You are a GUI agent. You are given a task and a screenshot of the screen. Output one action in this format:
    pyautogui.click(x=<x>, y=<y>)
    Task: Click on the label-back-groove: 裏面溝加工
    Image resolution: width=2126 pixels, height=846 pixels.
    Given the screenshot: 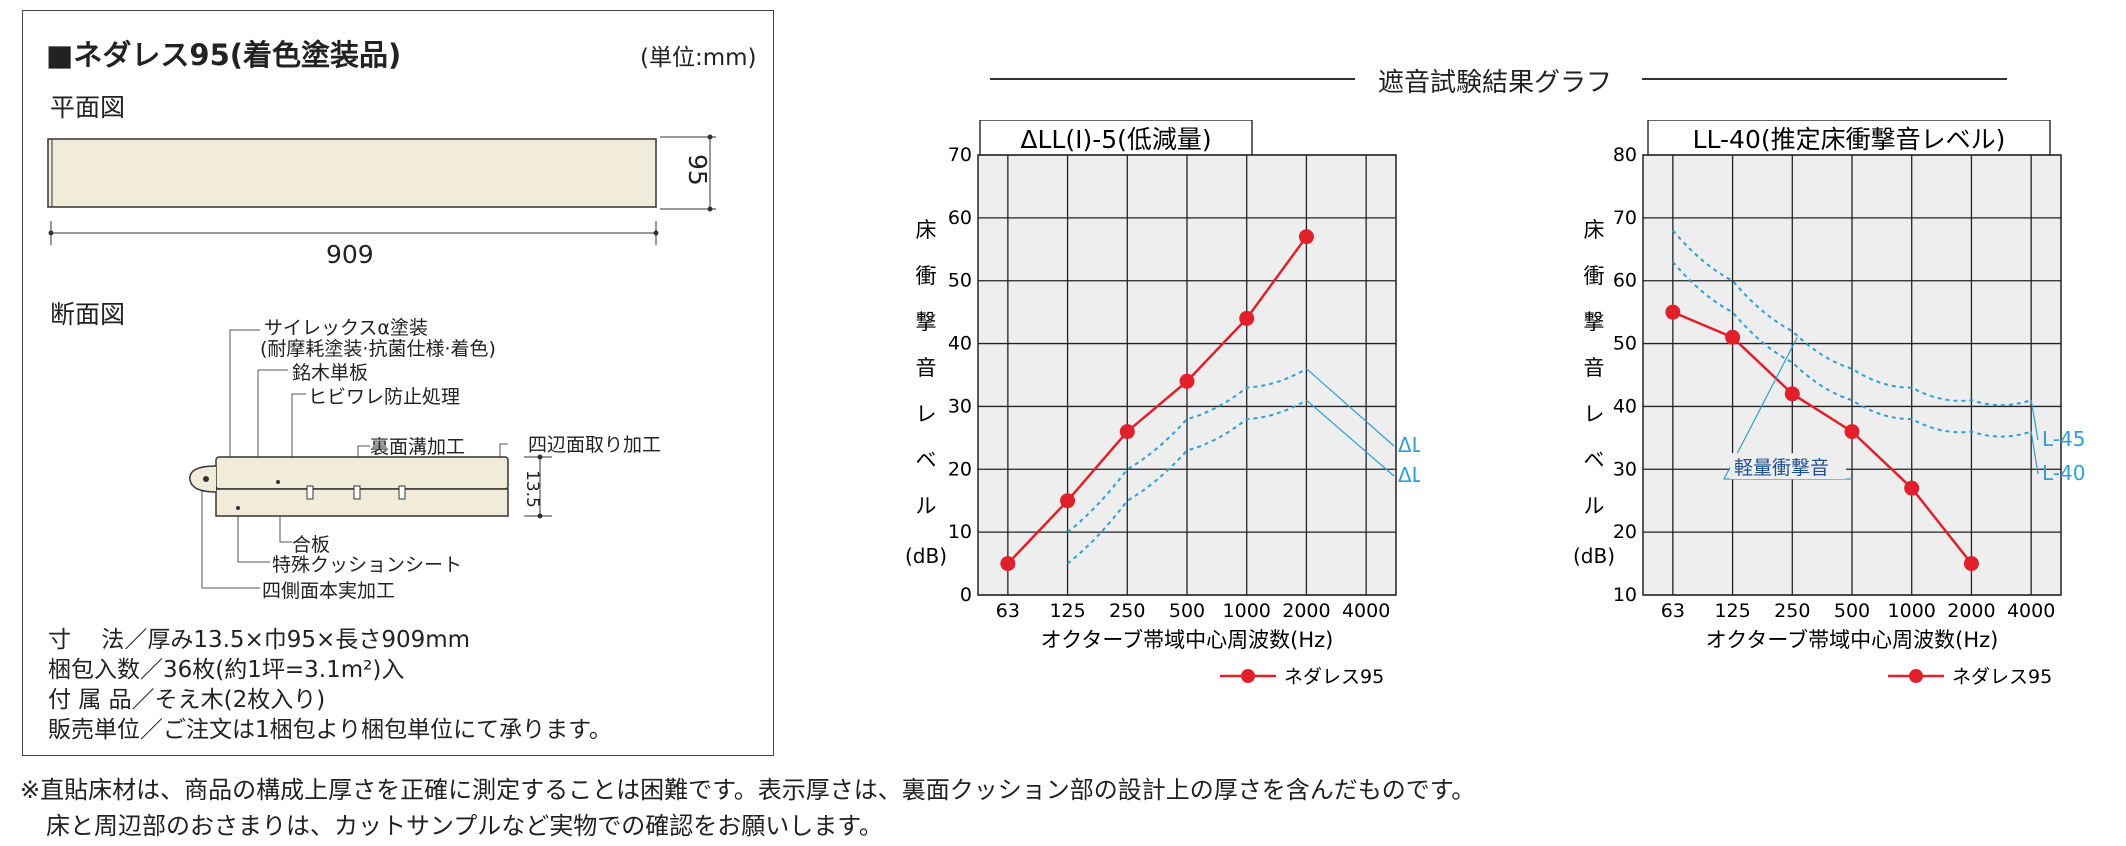 What is the action you would take?
    pyautogui.click(x=418, y=447)
    